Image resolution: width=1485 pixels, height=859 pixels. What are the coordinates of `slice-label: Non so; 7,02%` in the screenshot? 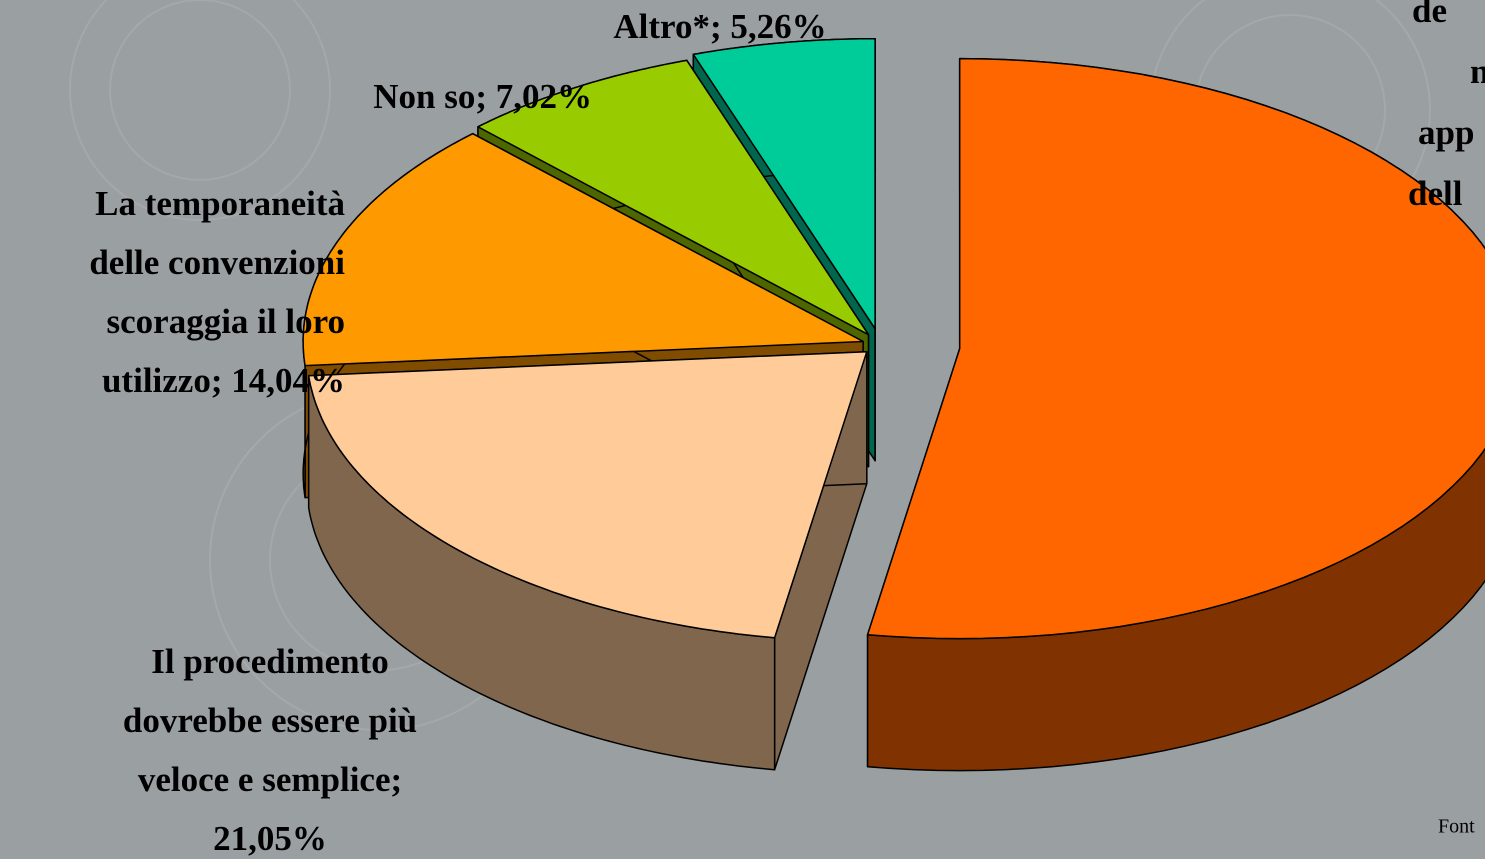 It's located at (482, 96).